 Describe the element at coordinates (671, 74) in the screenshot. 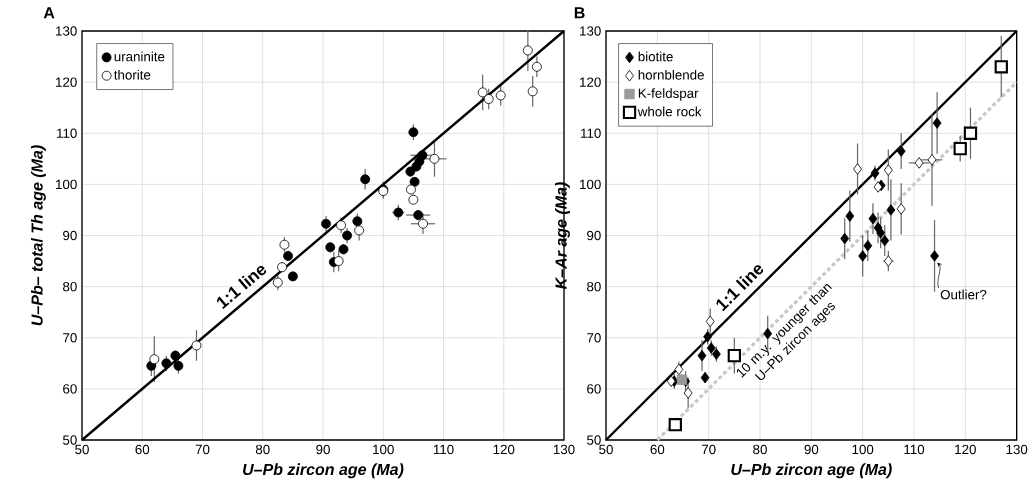

I see `legend-label: hornblende` at that location.